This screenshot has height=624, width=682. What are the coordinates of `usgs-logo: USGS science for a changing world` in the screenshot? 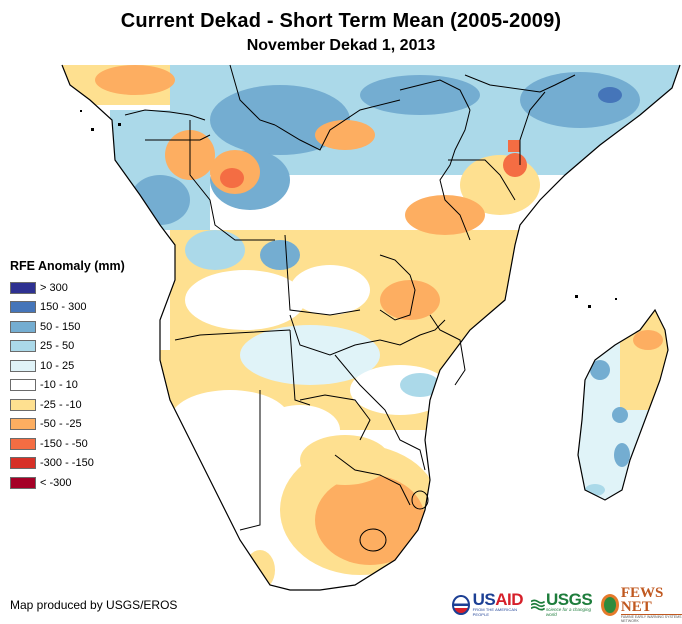 It's located at (562, 603).